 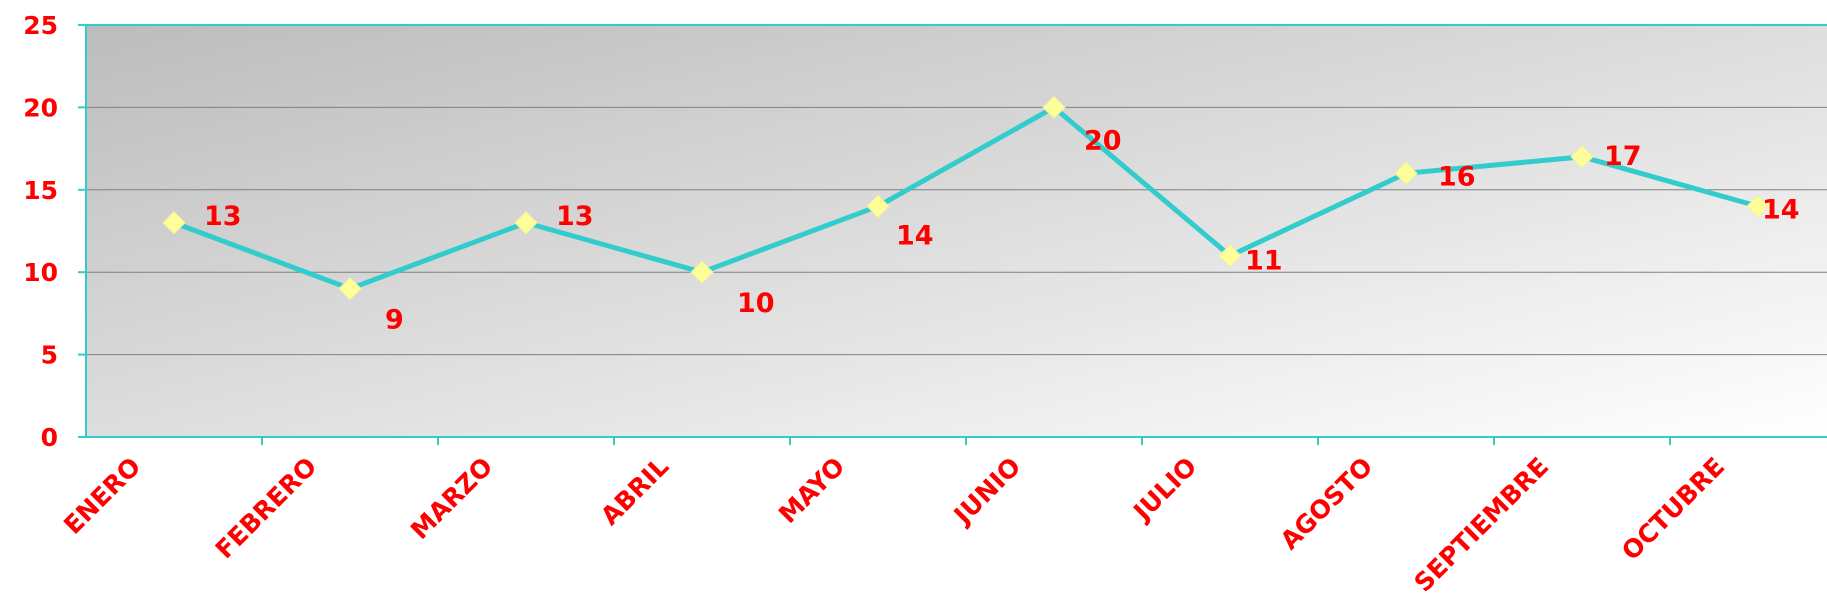 What do you see at coordinates (811, 490) in the screenshot?
I see `x-category-label: MAYO` at bounding box center [811, 490].